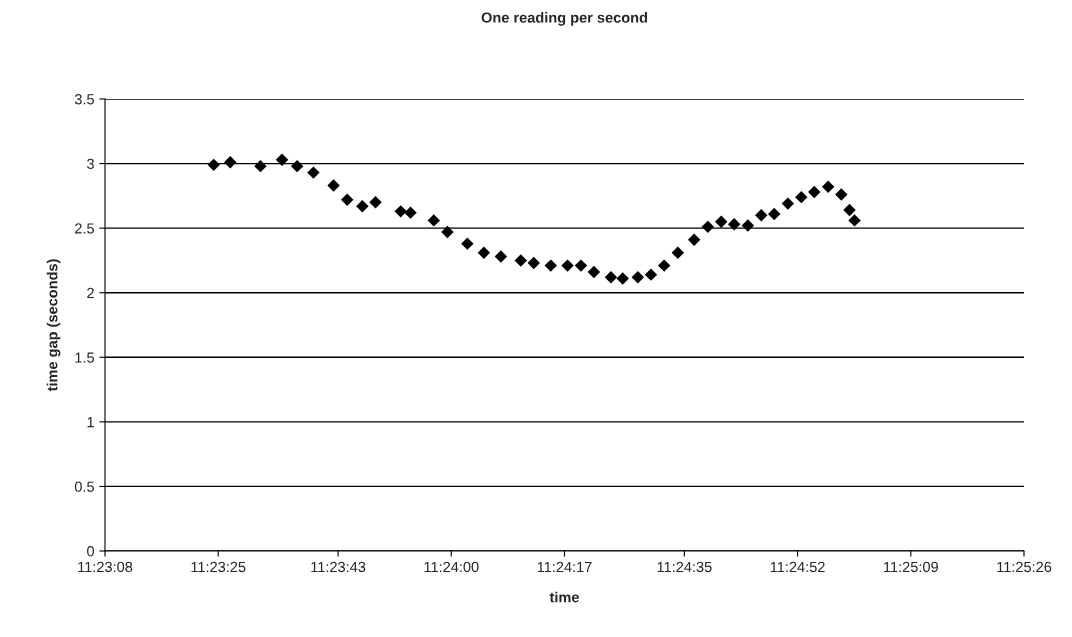 The width and height of the screenshot is (1072, 637). What do you see at coordinates (90, 422) in the screenshot?
I see `y-tick-label: 1` at bounding box center [90, 422].